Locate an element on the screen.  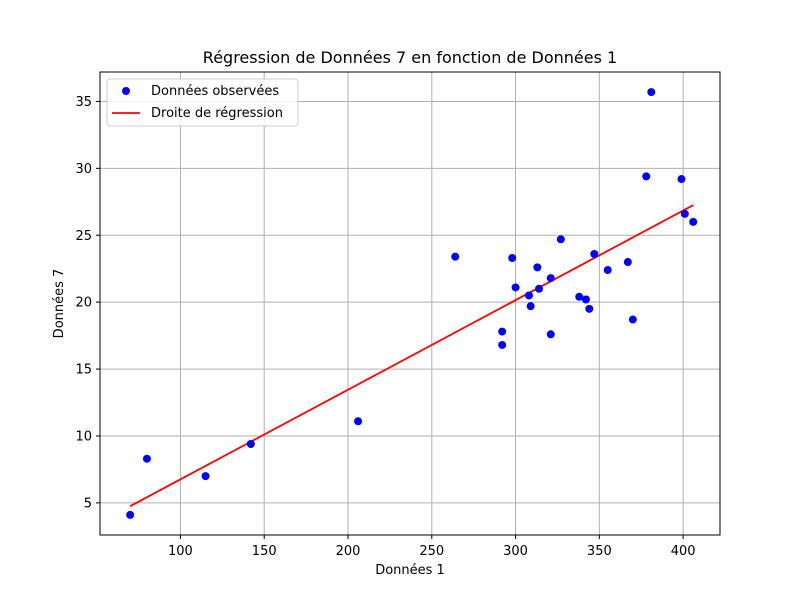
x-tick-label: 200 is located at coordinates (348, 551).